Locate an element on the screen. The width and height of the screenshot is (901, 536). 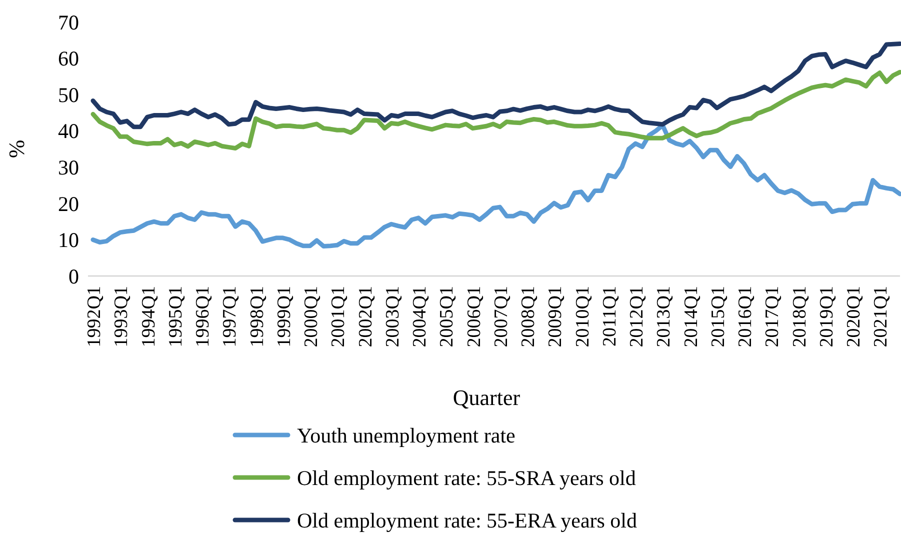
x-tick-label: 2001Q1 is located at coordinates (339, 317).